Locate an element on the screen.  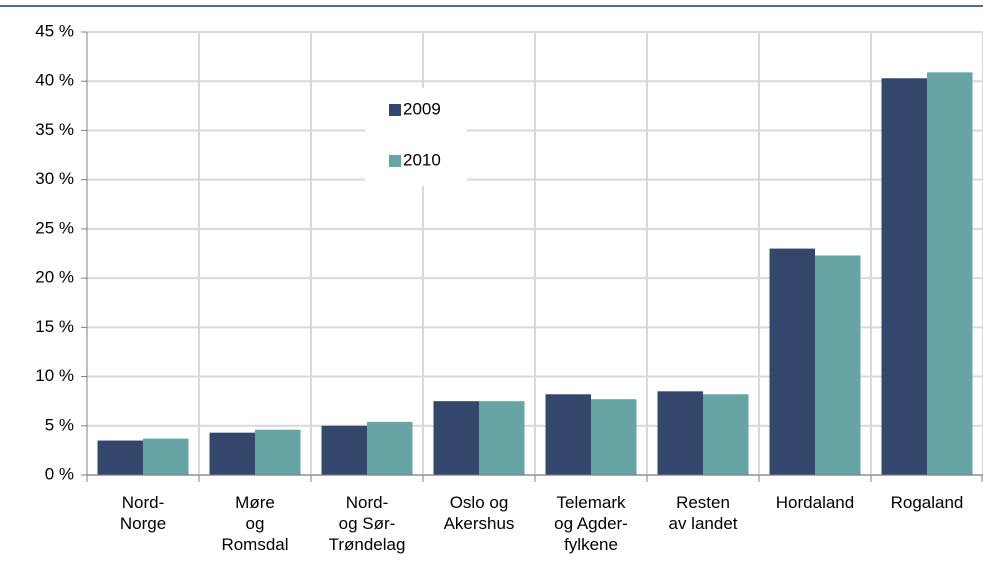
legend-label: 2010 is located at coordinates (422, 159).